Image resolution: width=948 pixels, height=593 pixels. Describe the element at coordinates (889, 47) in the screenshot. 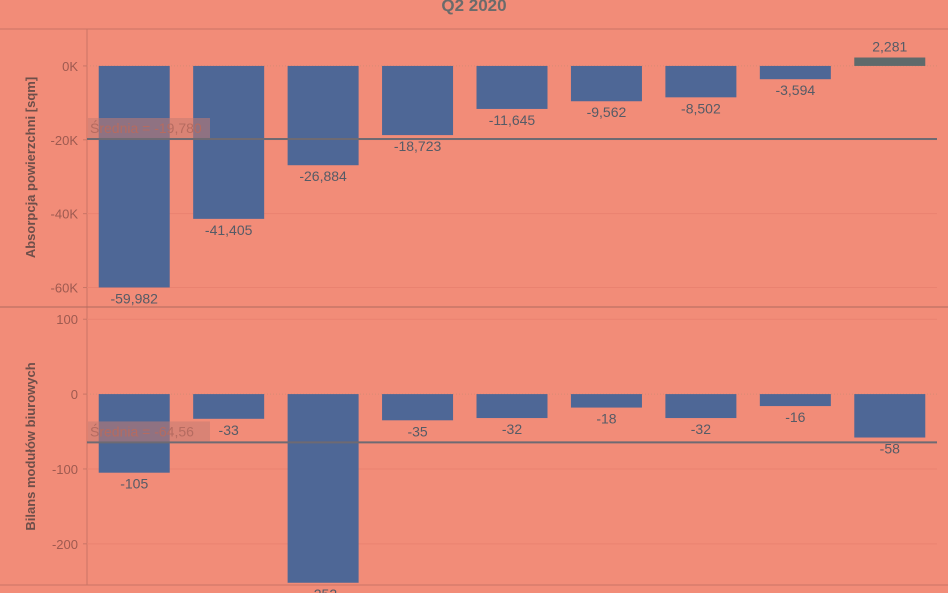

I see `data-label: 2,281` at that location.